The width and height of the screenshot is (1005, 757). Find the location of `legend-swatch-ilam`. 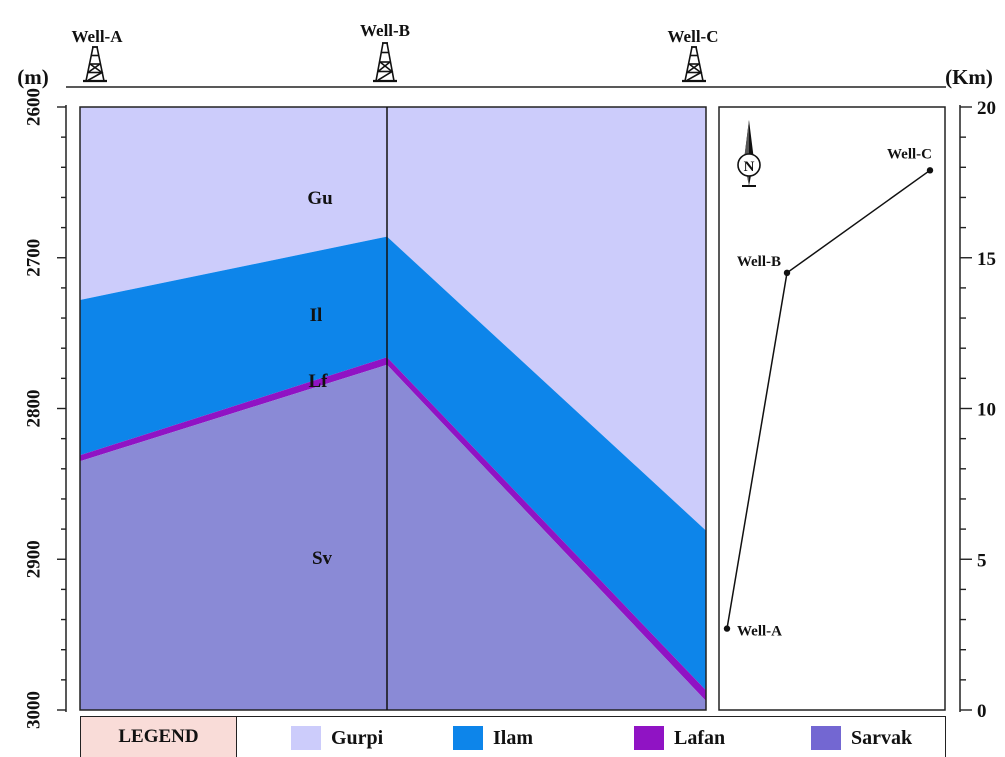

legend-swatch-ilam is located at coordinates (468, 738).